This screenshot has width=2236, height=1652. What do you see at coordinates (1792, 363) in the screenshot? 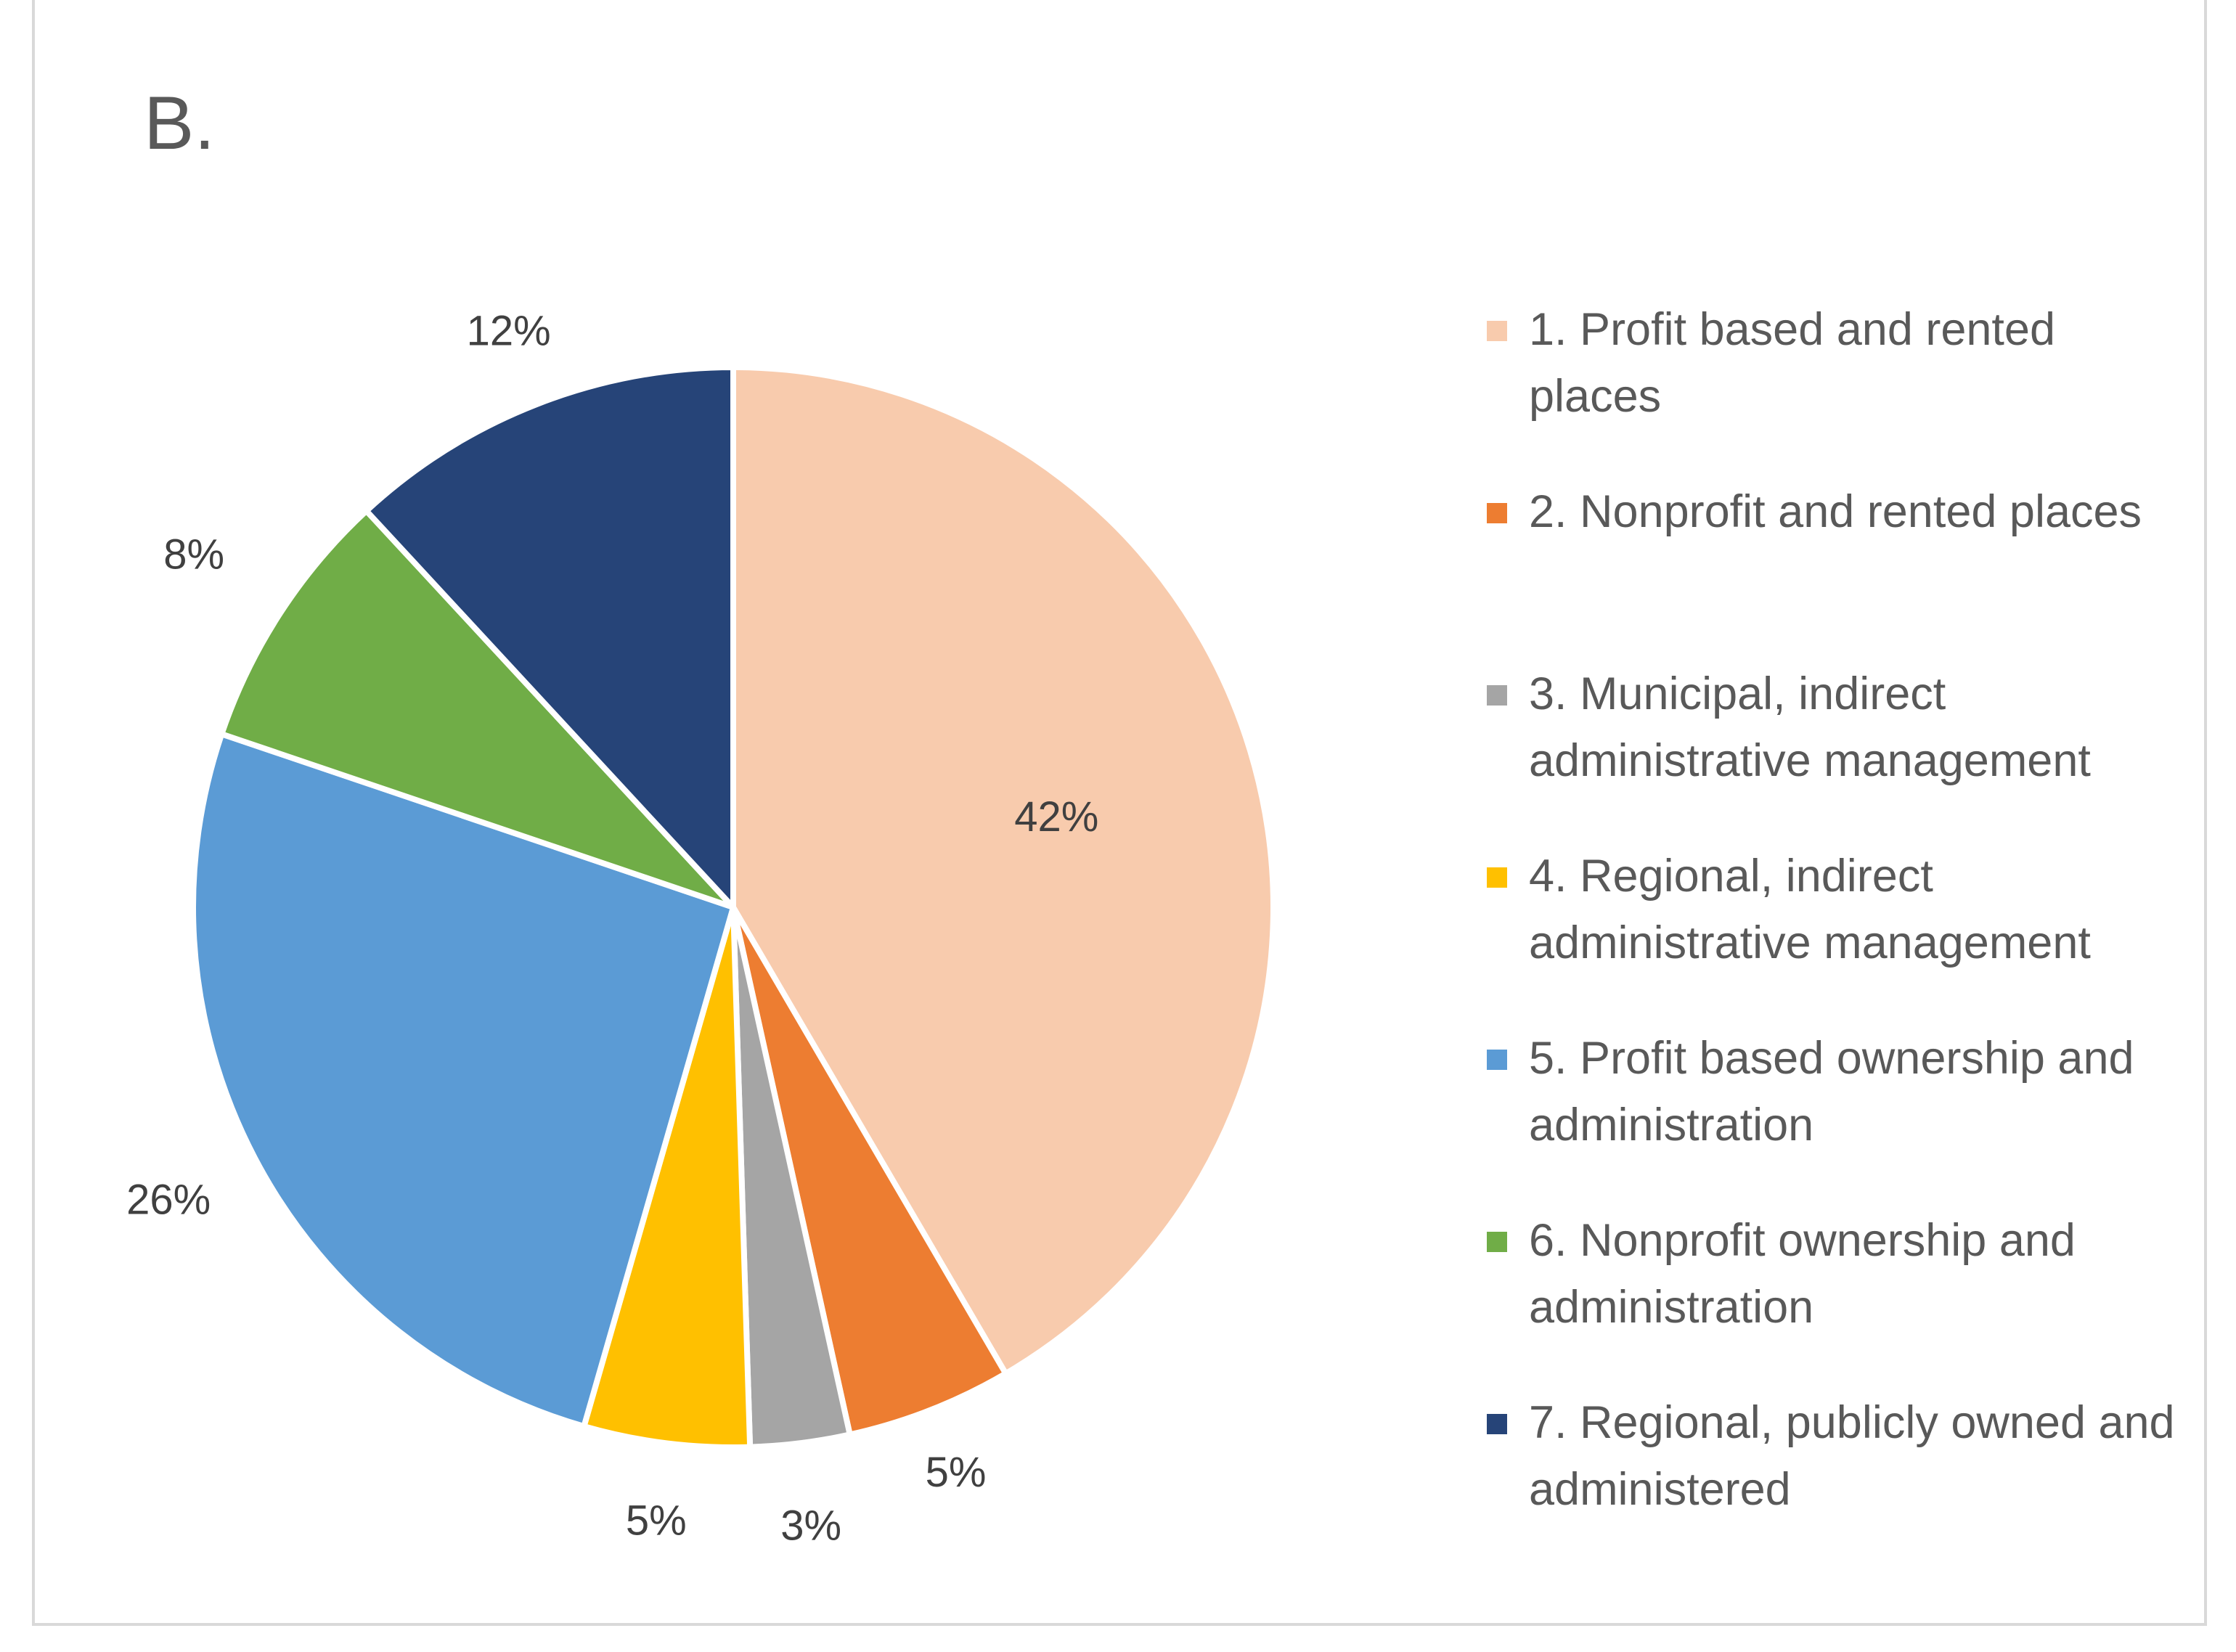
I see `legend-label-1: 1. Profit based and rented places` at bounding box center [1792, 363].